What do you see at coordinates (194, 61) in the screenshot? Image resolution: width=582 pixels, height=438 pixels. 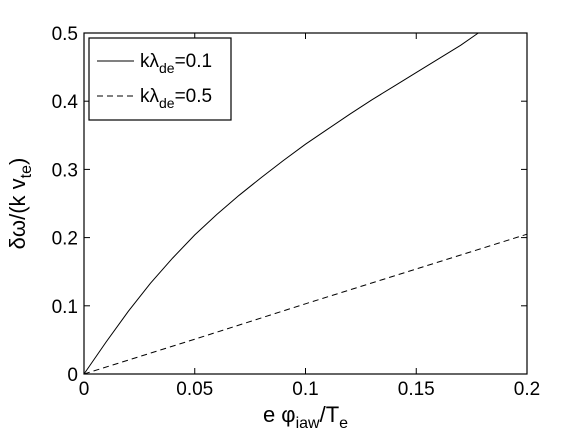 I see `legend-label-series-1-value: =0.1` at bounding box center [194, 61].